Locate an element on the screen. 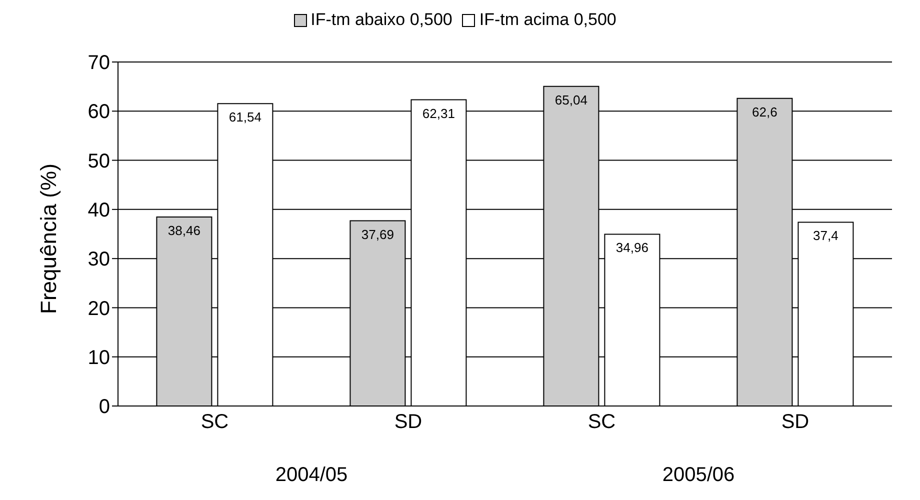 This screenshot has width=920, height=500. y-tick-label: 60 is located at coordinates (99, 112).